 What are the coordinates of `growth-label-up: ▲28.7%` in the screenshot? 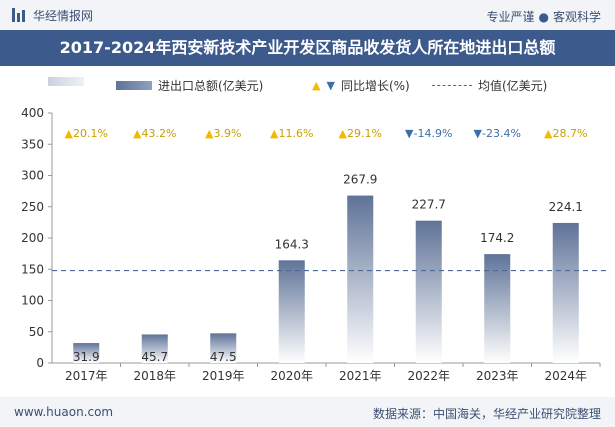 It's located at (565, 133).